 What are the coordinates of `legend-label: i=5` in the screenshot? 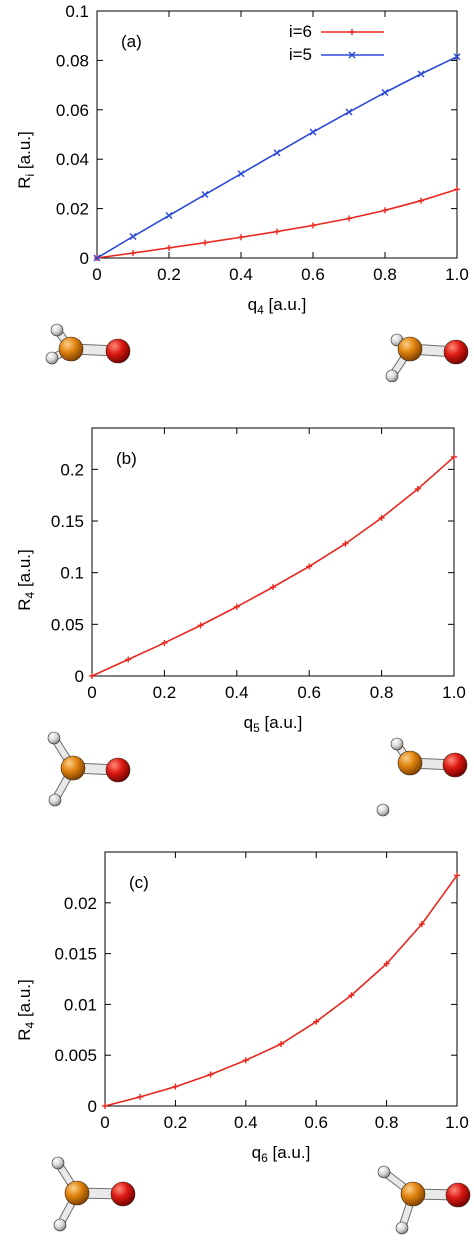 It's located at (300, 54).